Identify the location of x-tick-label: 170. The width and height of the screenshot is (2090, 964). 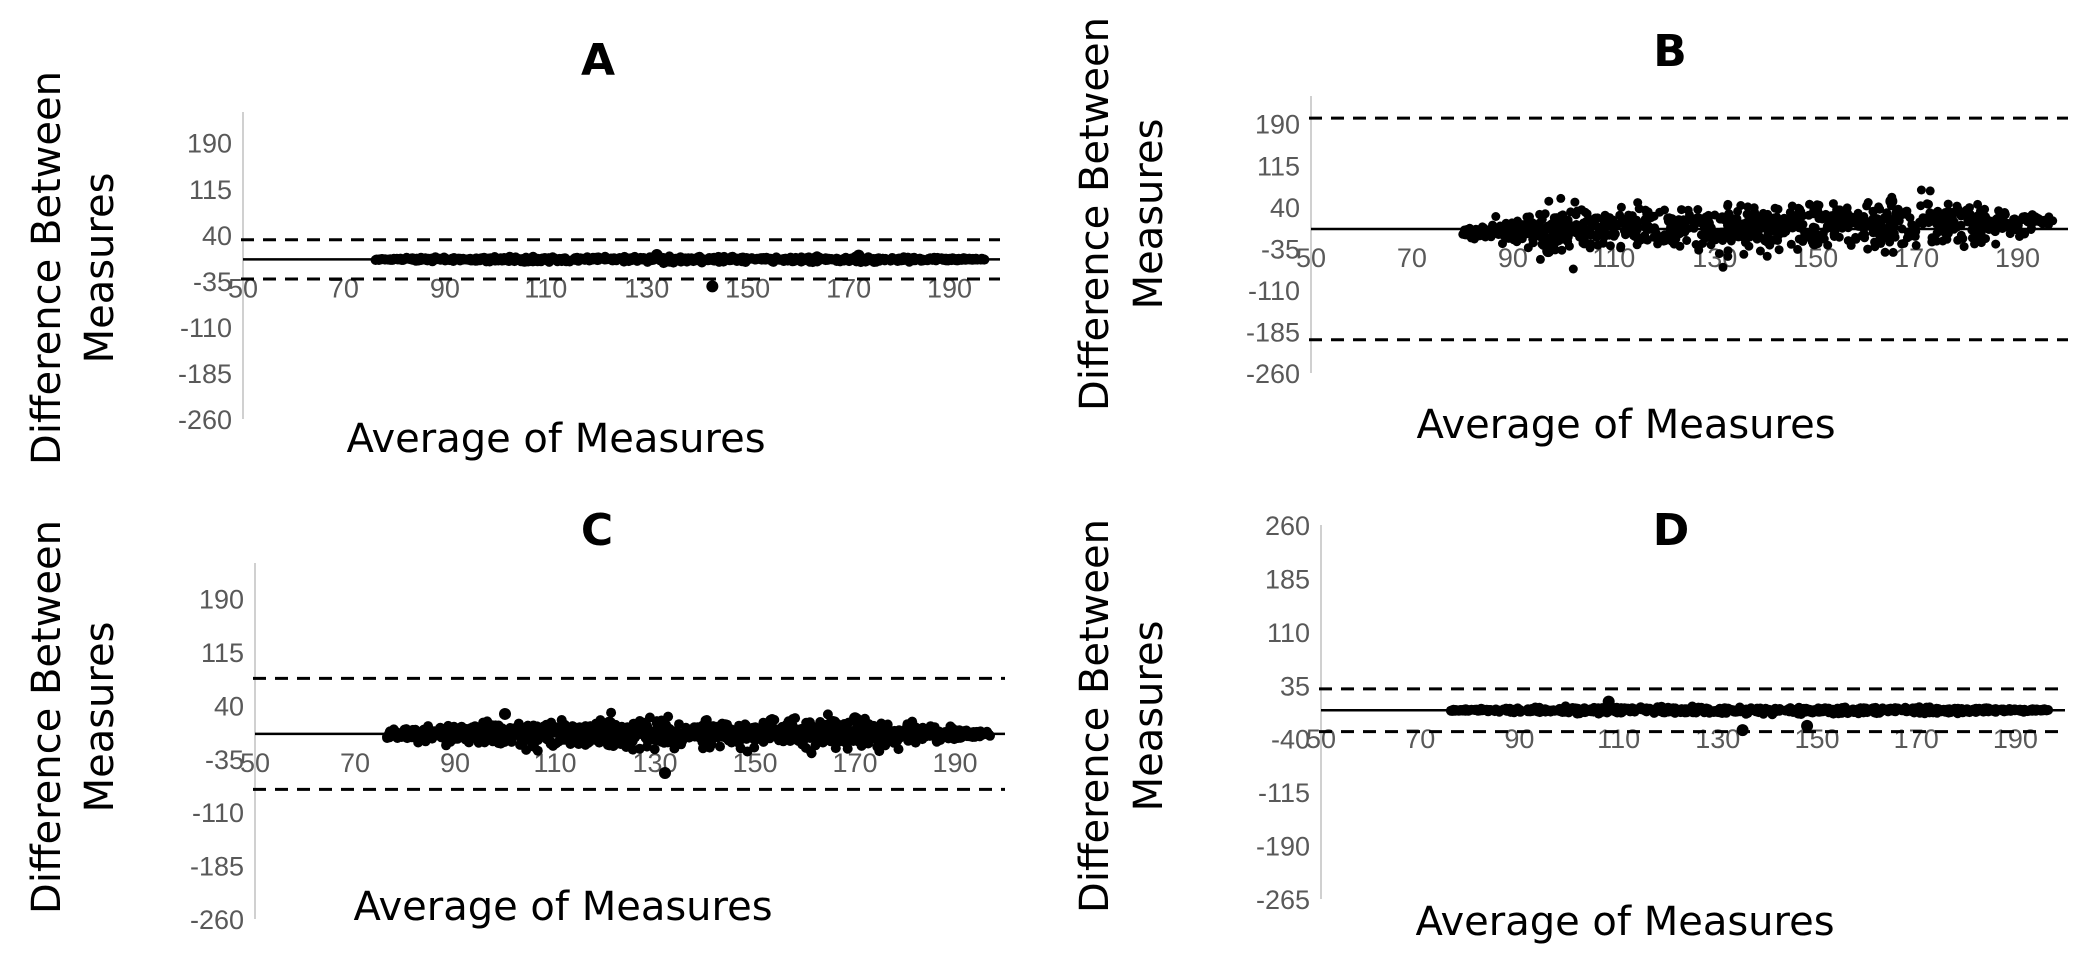
(1916, 739).